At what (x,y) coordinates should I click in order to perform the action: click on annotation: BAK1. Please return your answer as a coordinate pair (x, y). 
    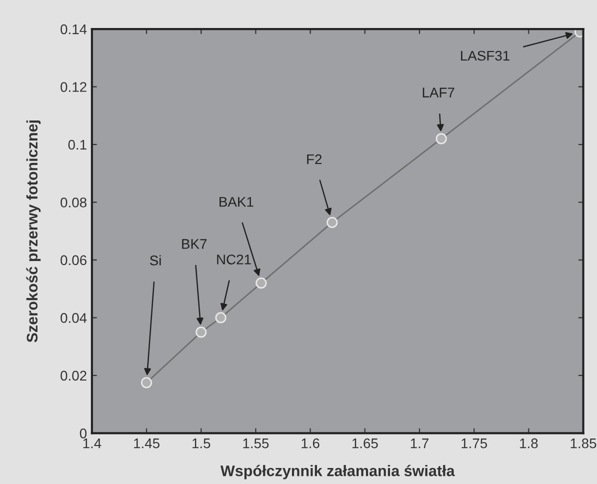
    Looking at the image, I should click on (237, 202).